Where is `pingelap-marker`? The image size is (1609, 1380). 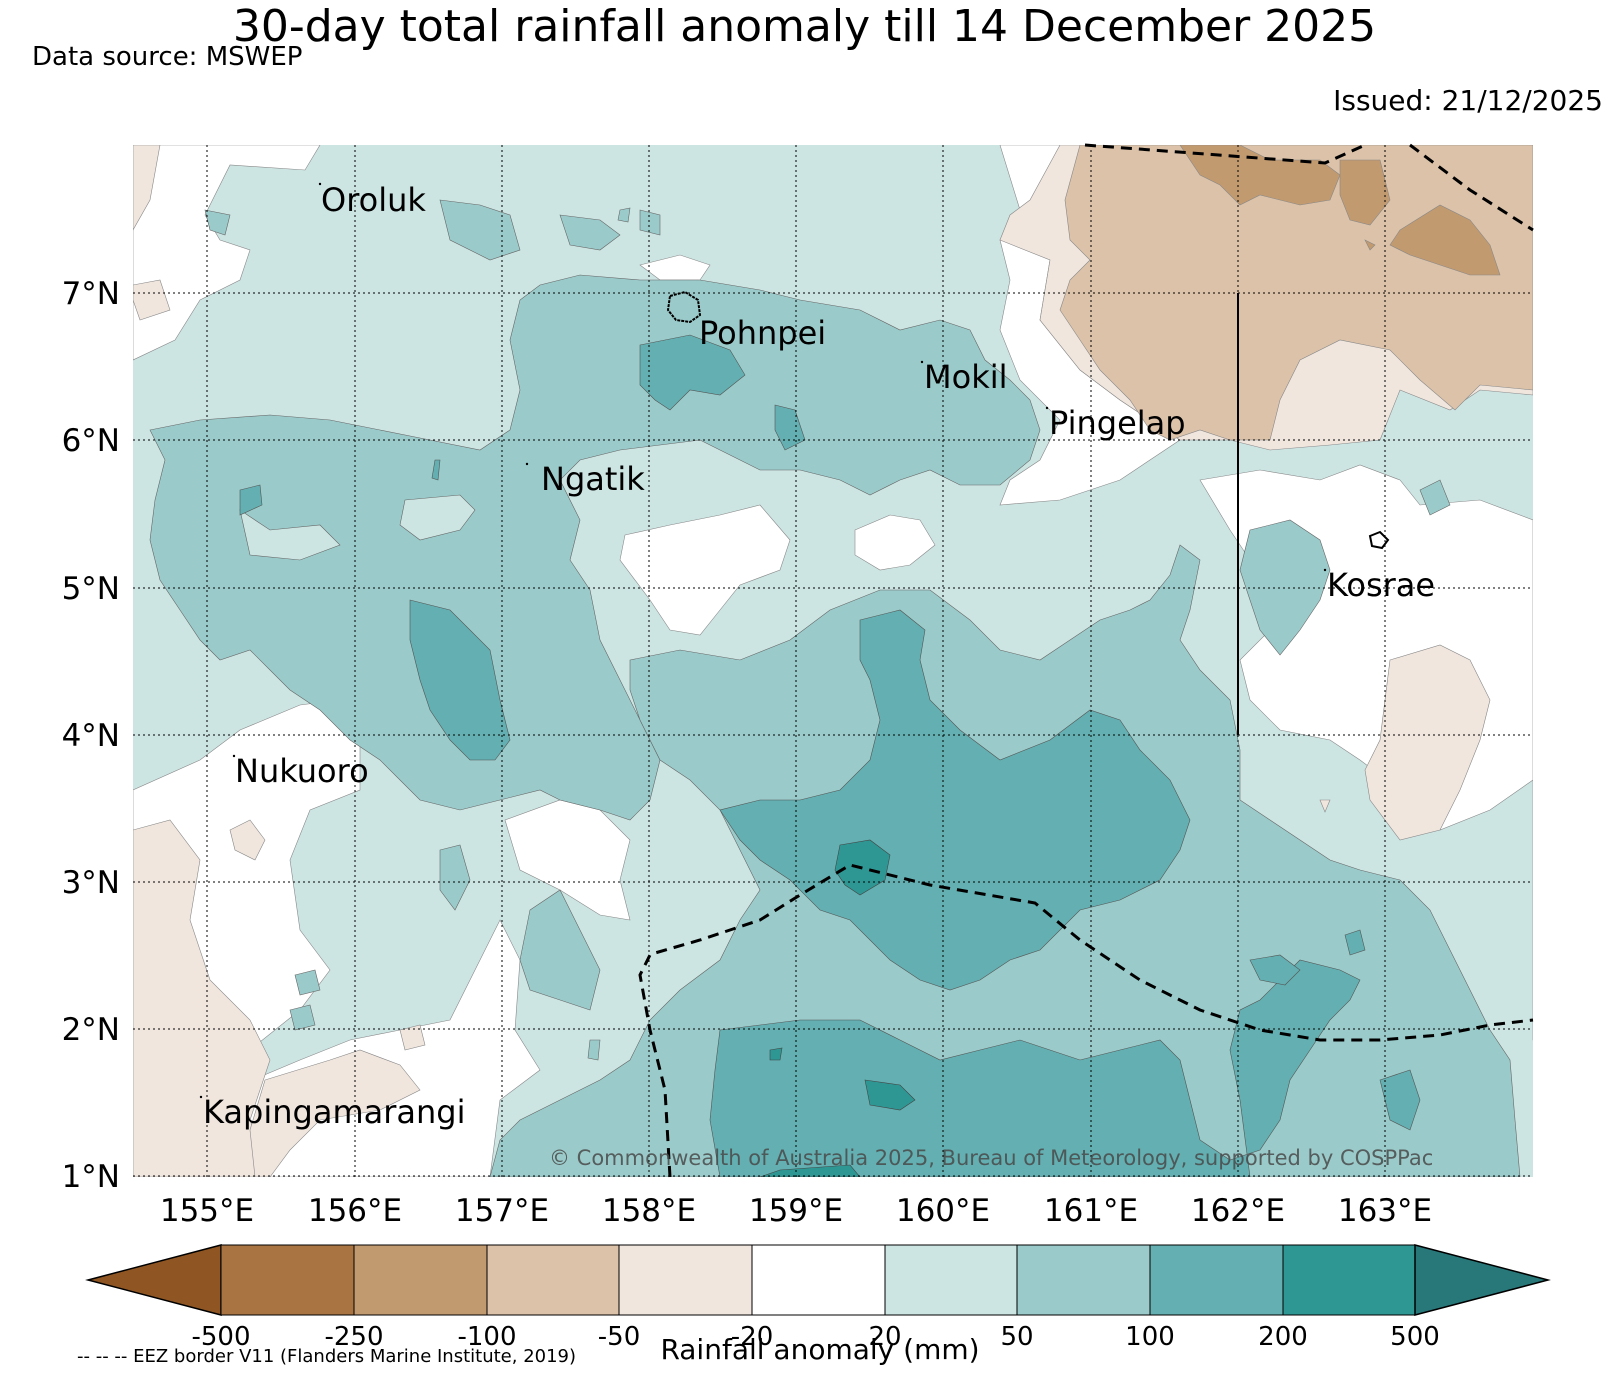
pingelap-marker is located at coordinates (1047, 408).